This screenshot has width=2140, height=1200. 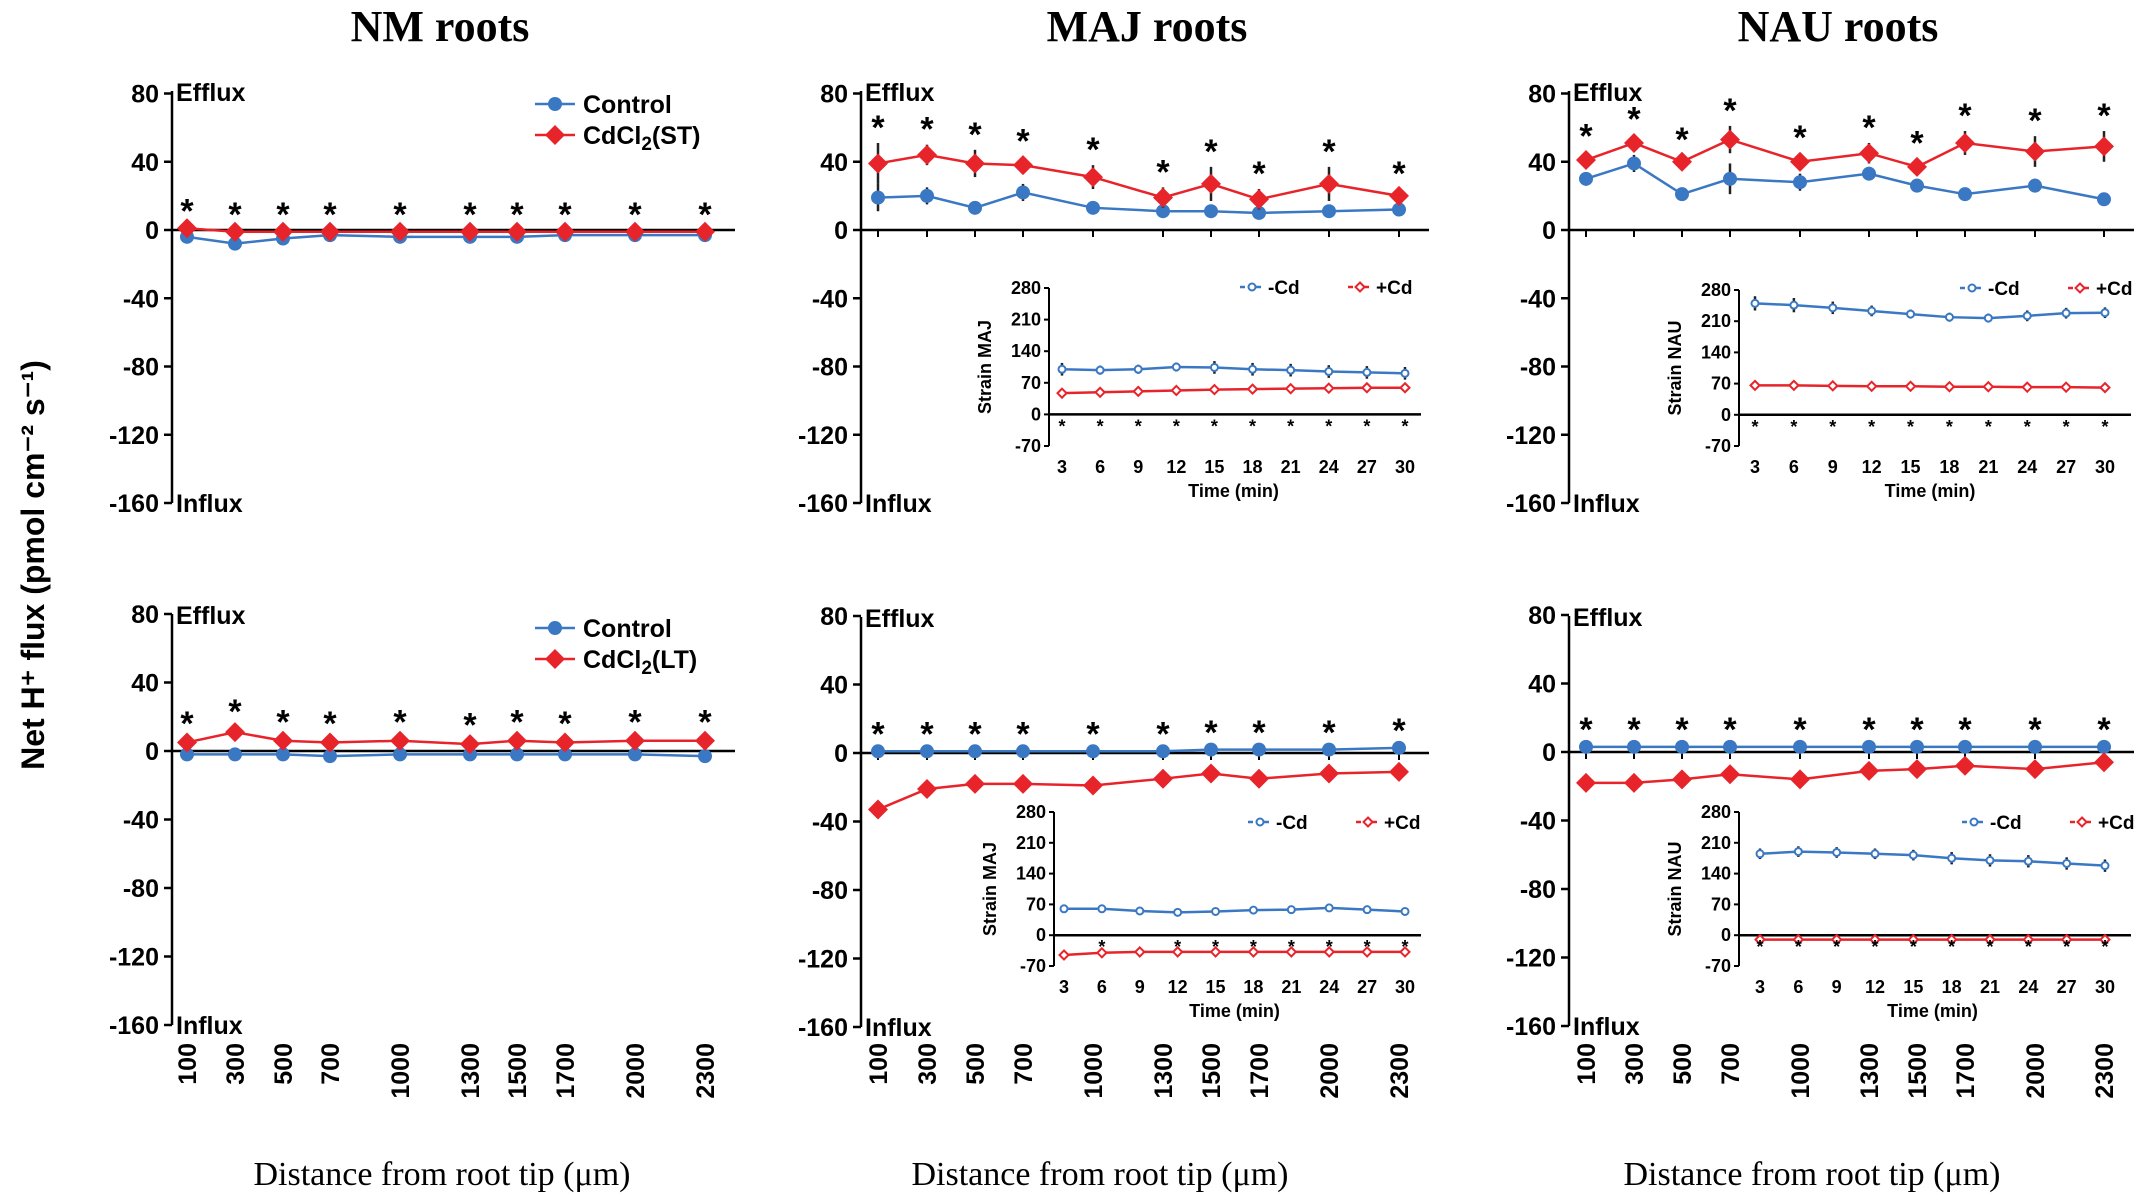 What do you see at coordinates (1988, 467) in the screenshot?
I see `inset-x-tick-label: 21` at bounding box center [1988, 467].